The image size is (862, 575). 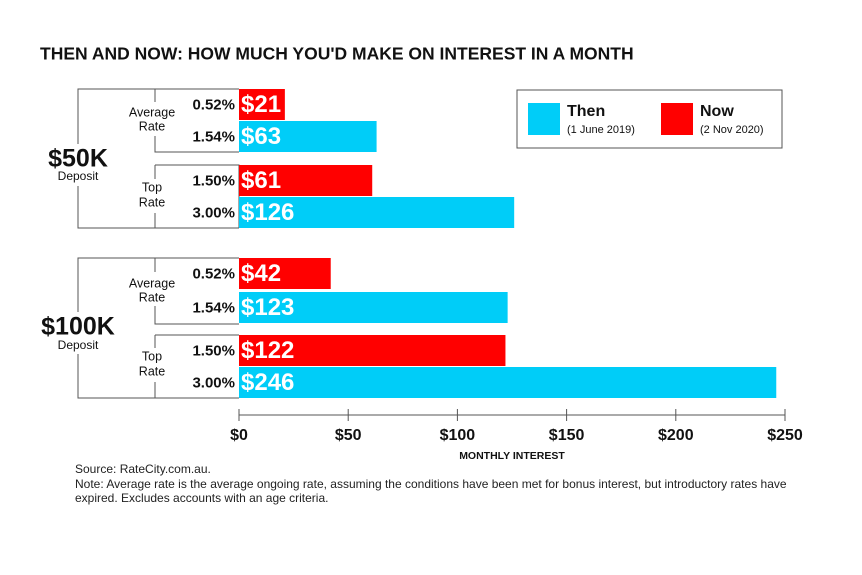 I want to click on x-tick-label: $200, so click(x=676, y=435).